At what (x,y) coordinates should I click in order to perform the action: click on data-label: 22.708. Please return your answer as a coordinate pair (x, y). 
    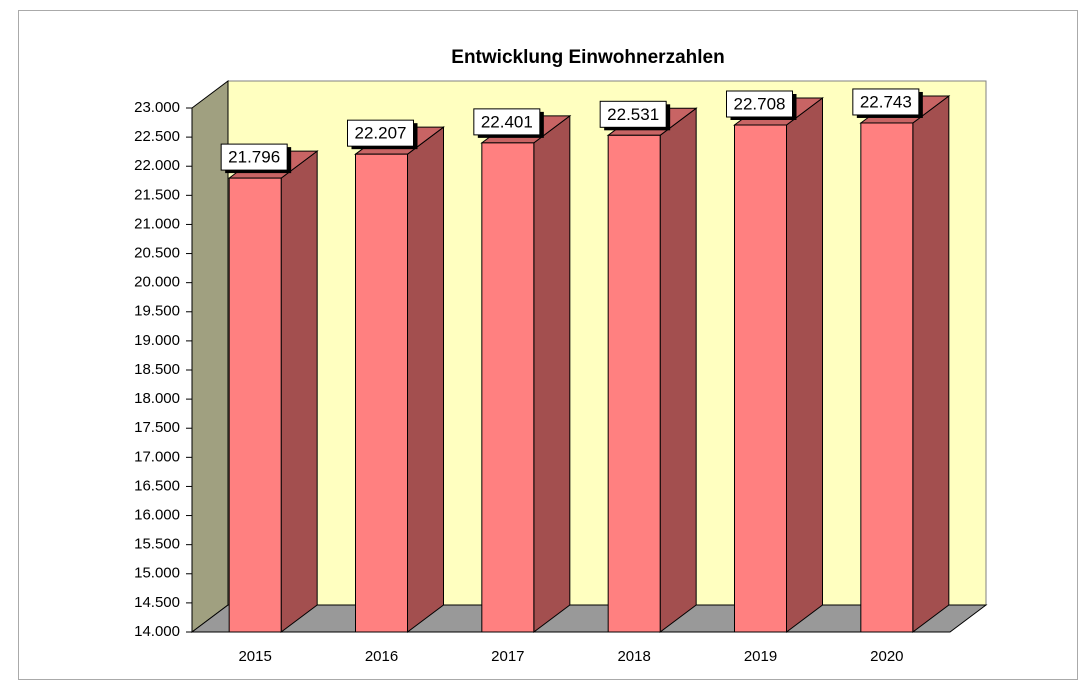
    Looking at the image, I should click on (760, 103).